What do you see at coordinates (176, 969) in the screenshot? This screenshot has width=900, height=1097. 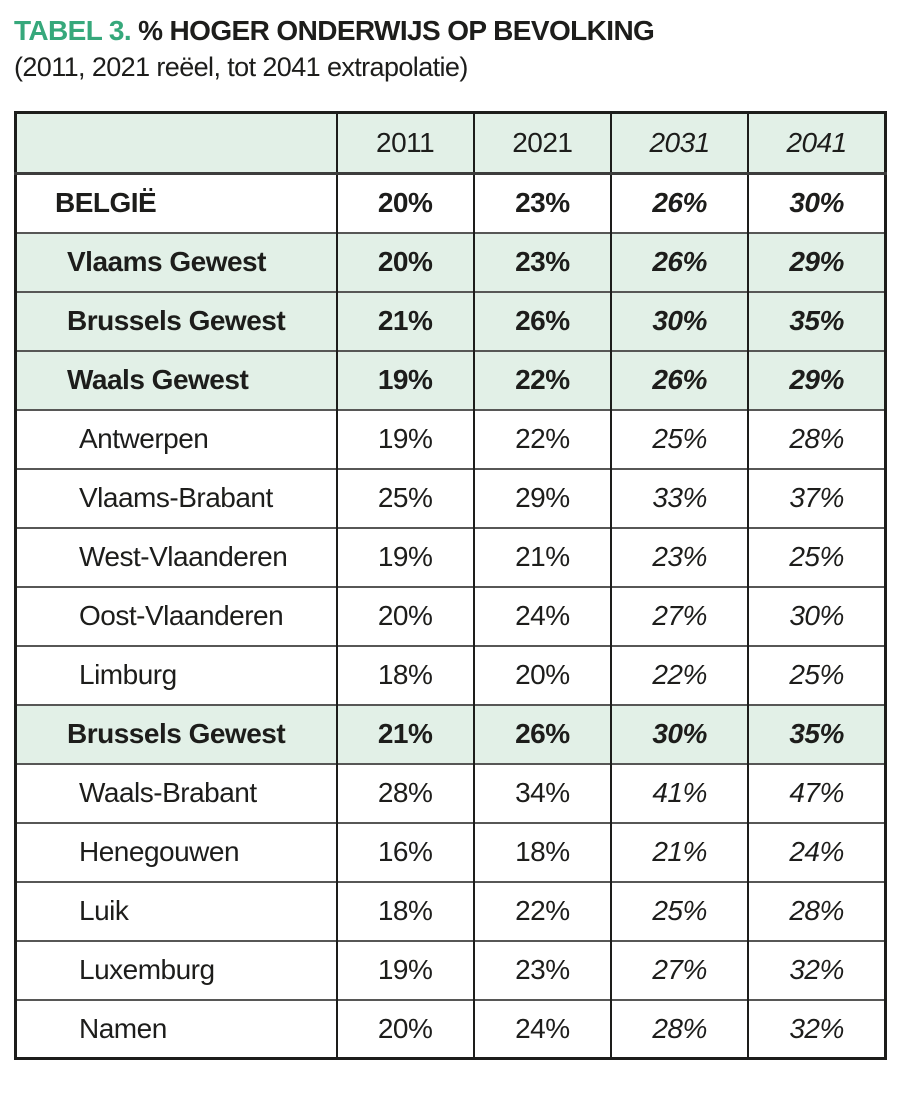 I see `row-label: Luxemburg` at bounding box center [176, 969].